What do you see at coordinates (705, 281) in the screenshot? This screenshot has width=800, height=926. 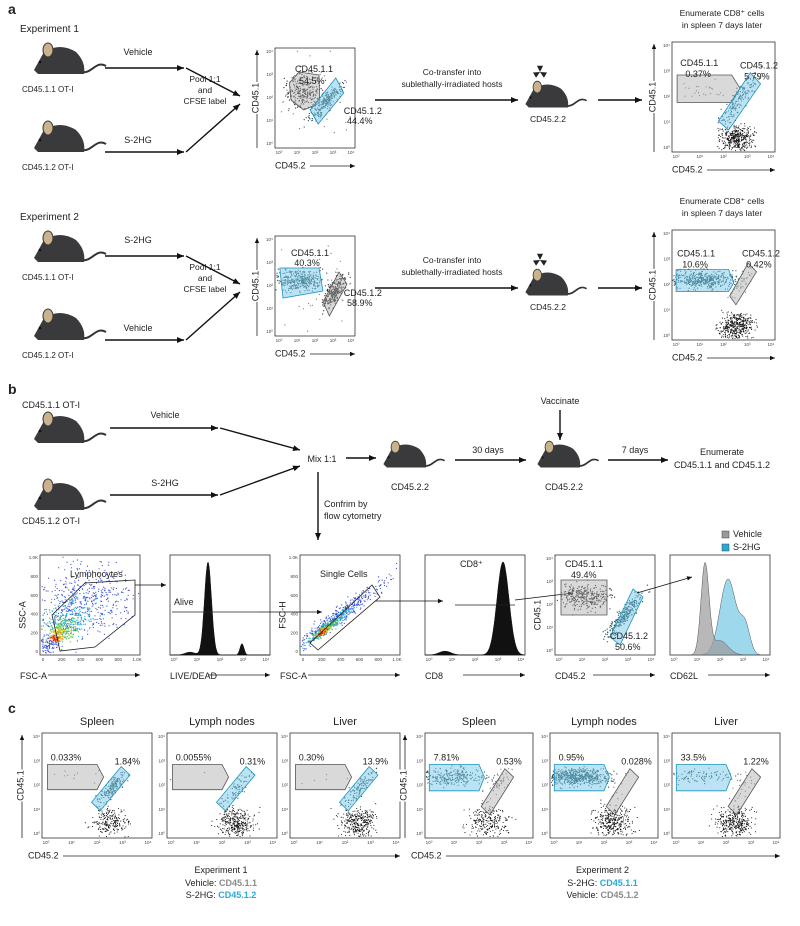 I see `gate` at bounding box center [705, 281].